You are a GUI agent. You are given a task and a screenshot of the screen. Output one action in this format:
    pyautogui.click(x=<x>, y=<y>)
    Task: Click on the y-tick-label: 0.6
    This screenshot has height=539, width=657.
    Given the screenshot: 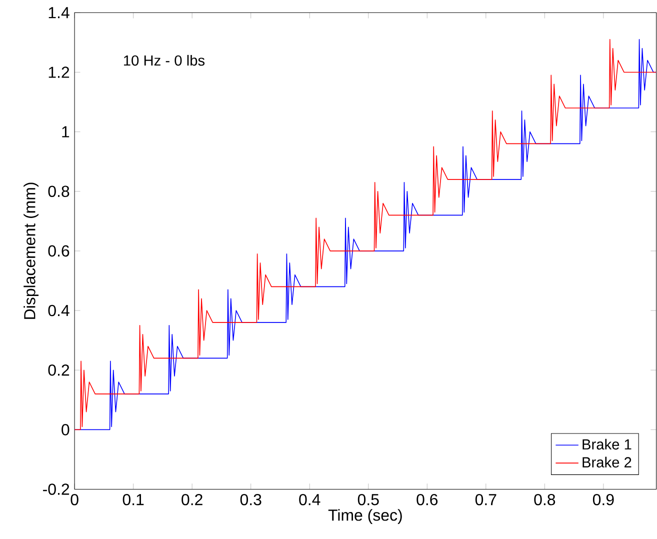 What is the action you would take?
    pyautogui.click(x=59, y=251)
    